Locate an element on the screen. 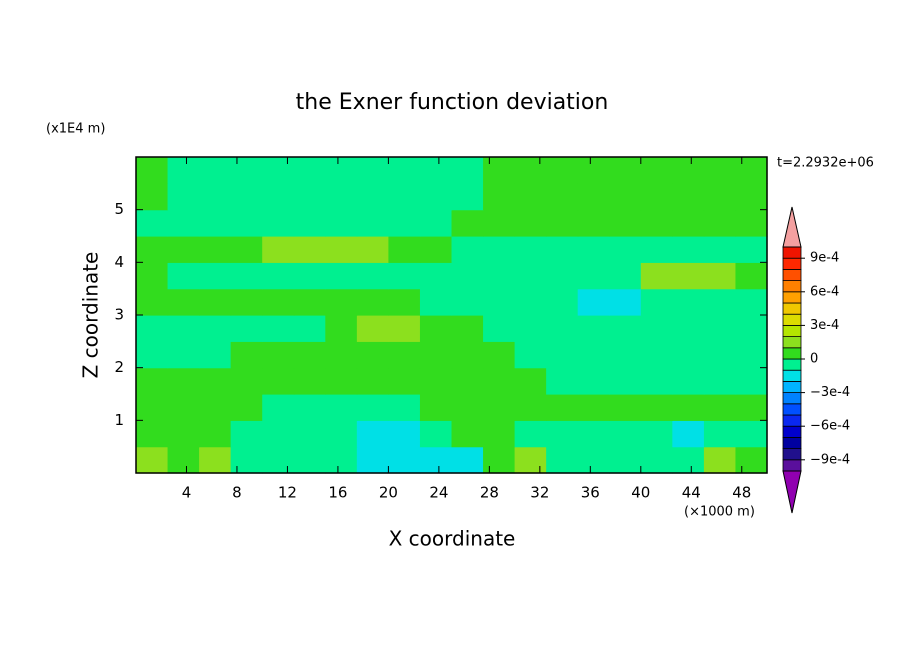  x-tick-label: 24 is located at coordinates (438, 493).